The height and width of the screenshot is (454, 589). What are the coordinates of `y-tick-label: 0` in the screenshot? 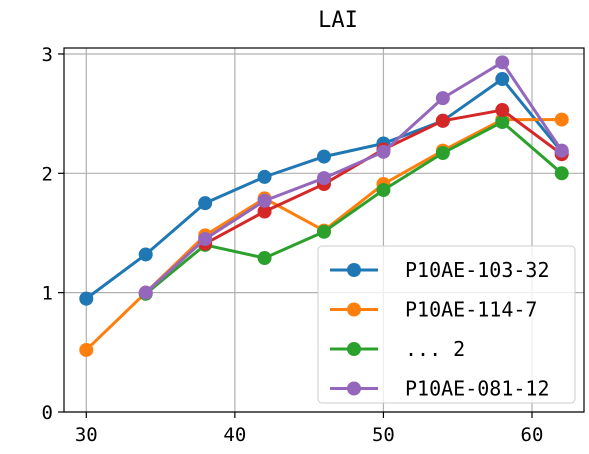 It's located at (47, 413).